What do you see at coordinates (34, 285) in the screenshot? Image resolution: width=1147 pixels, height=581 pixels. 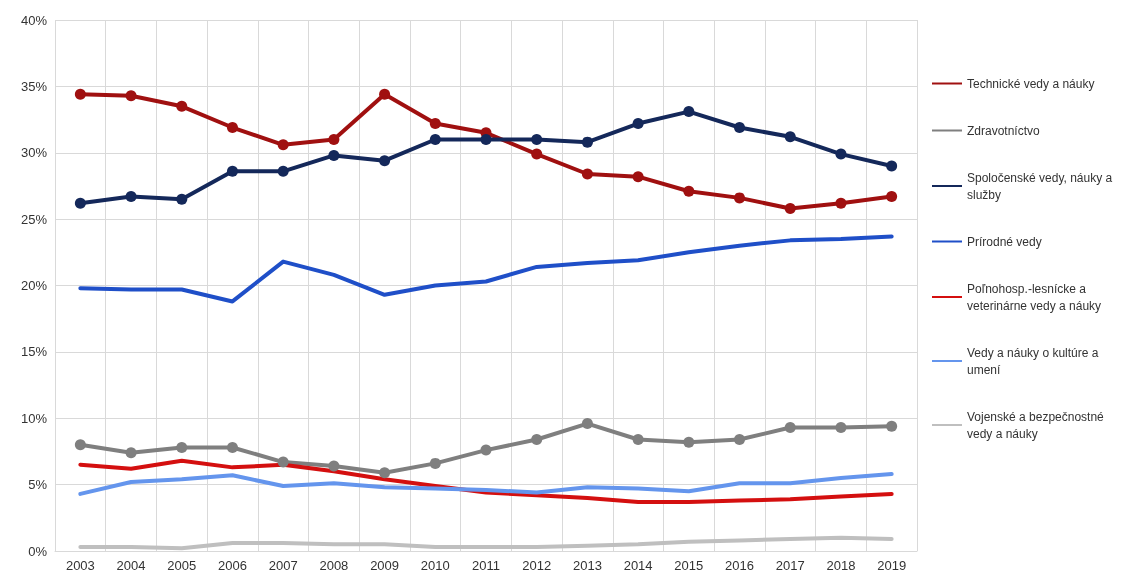 I see `y-tick-label: 20%` at bounding box center [34, 285].